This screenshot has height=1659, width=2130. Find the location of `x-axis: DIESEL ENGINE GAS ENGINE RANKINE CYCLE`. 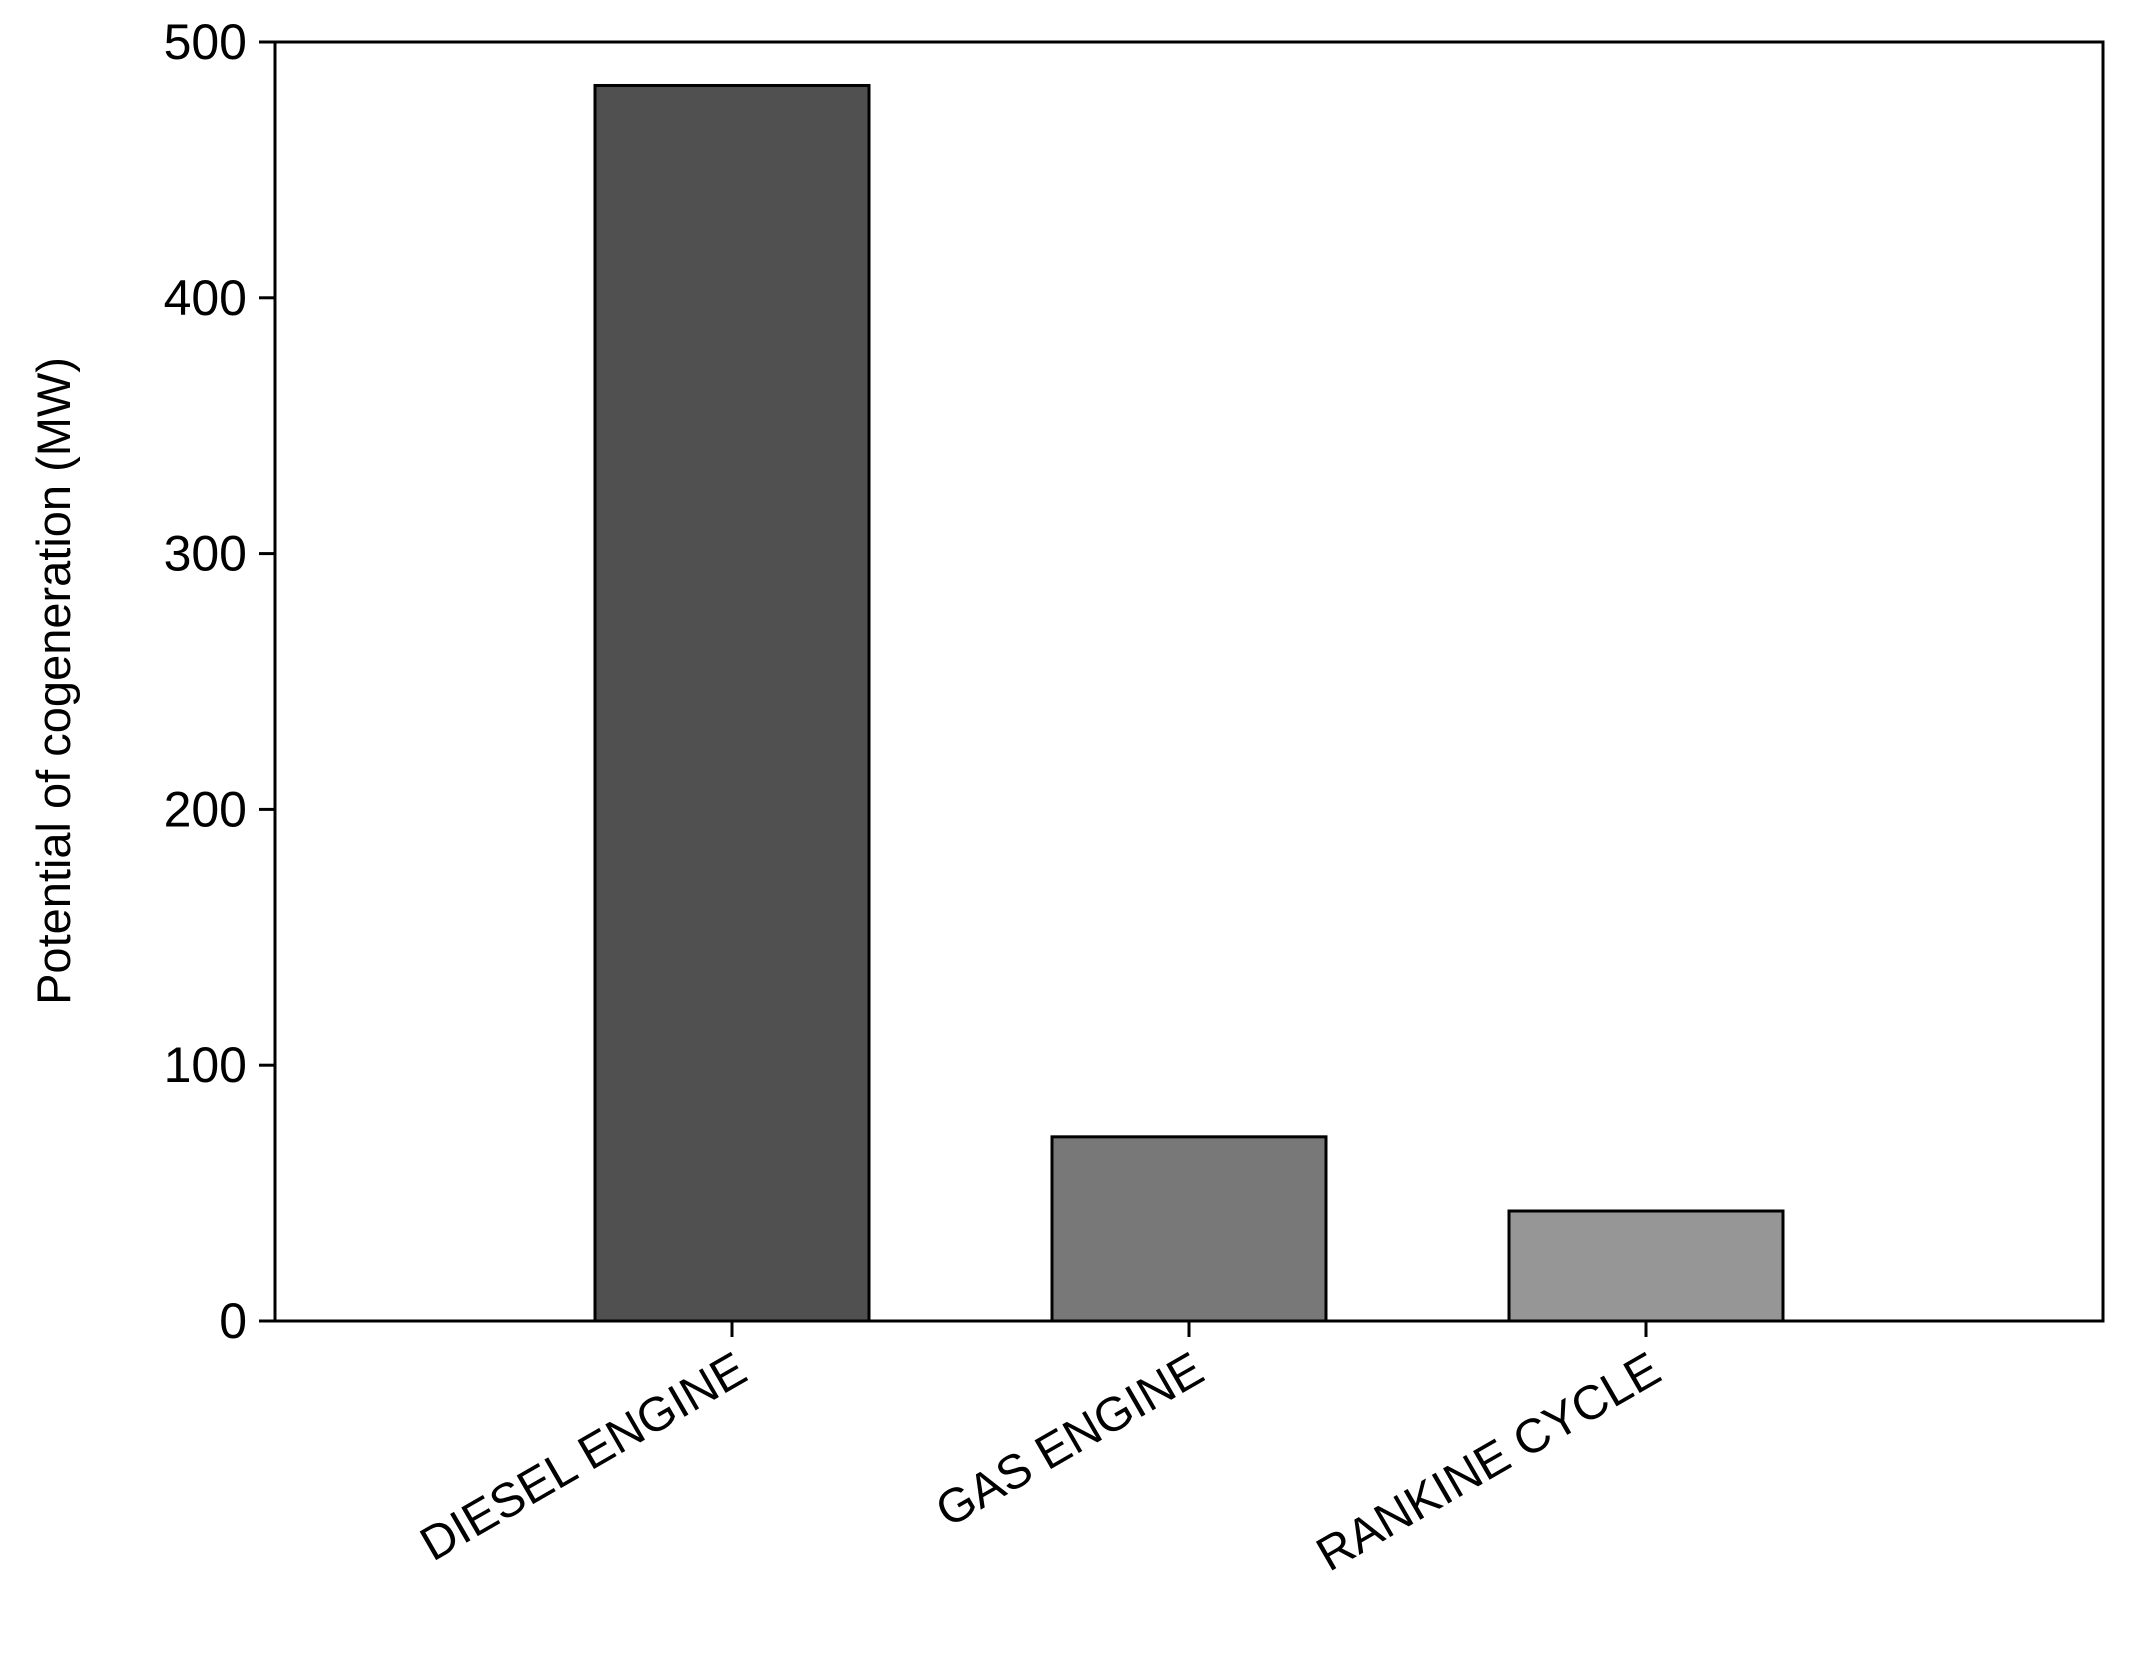

x-axis: DIESEL ENGINE GAS ENGINE RANKINE CYCLE is located at coordinates (1041, 1451).